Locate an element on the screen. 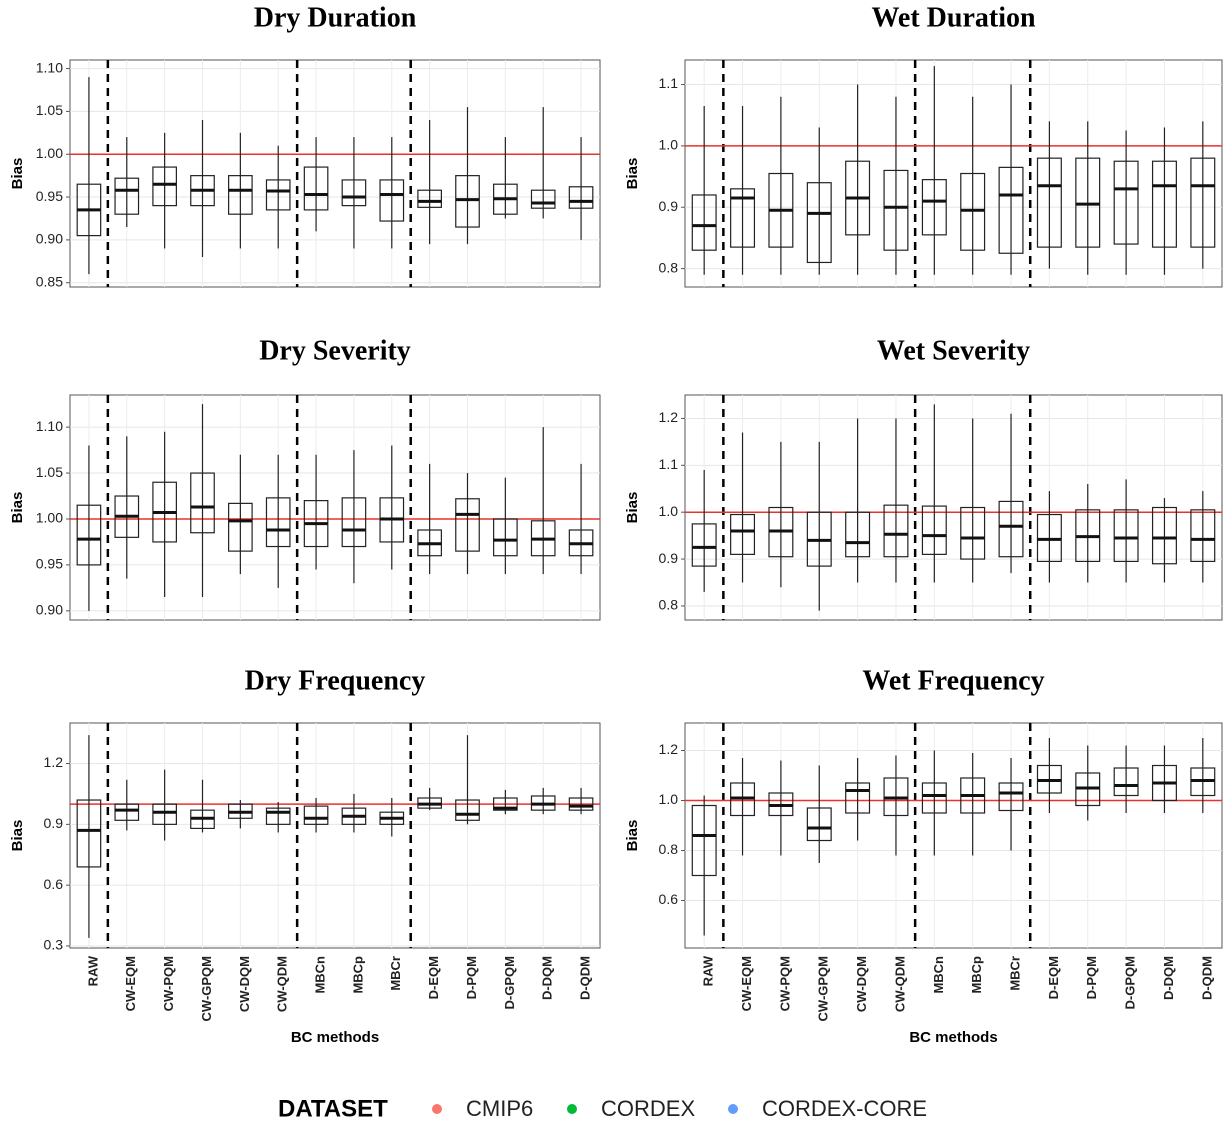 The height and width of the screenshot is (1123, 1230). y-tick-label: 0.3 is located at coordinates (54, 945).